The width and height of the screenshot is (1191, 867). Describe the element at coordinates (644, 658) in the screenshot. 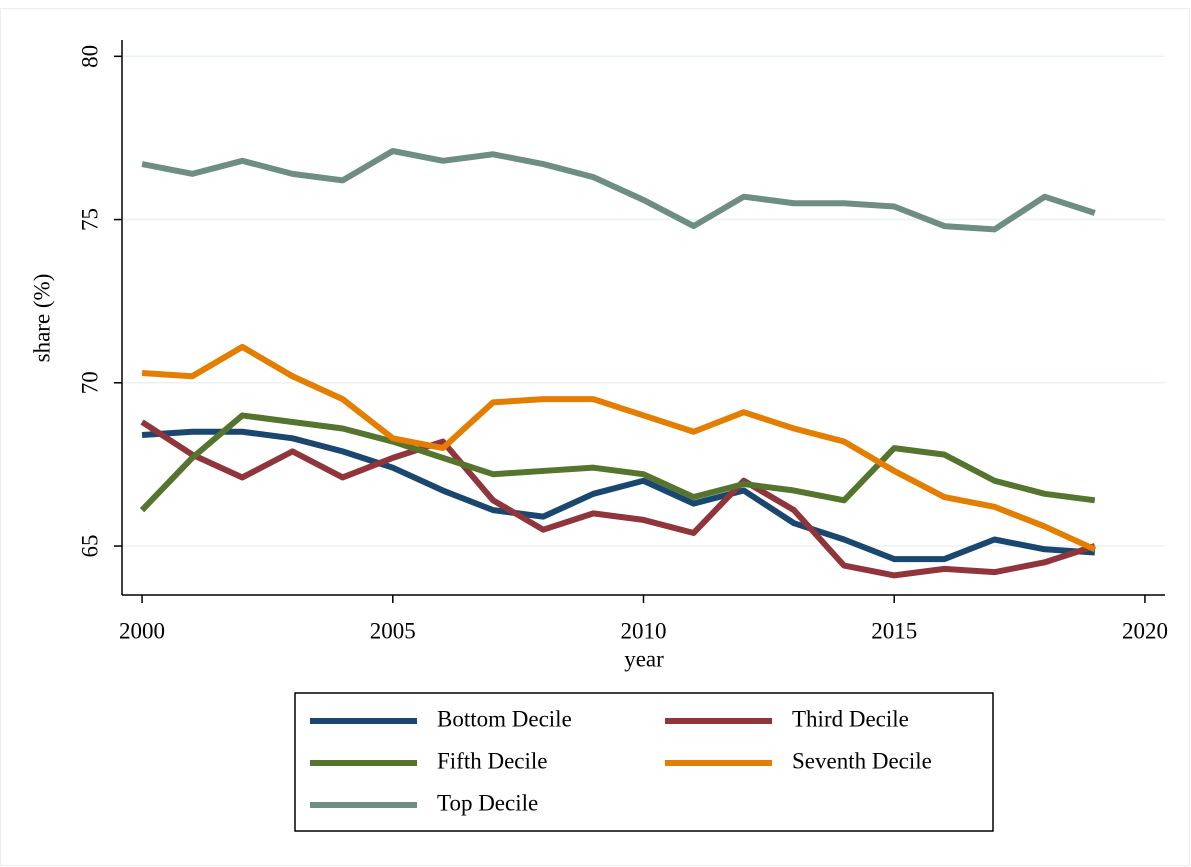

I see `x-axis-label: year` at that location.